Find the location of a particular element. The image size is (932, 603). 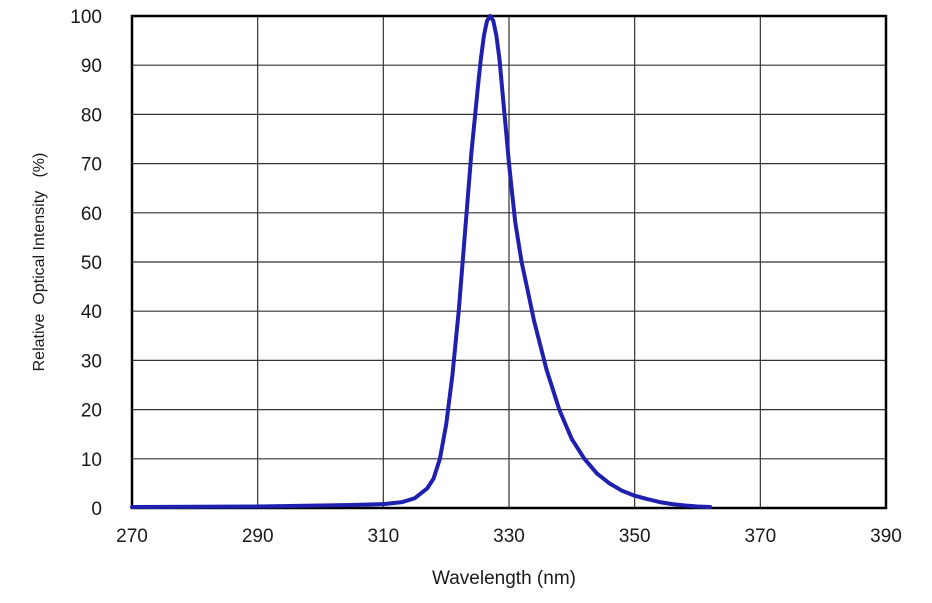

y-tick-label: 10 is located at coordinates (91, 460).